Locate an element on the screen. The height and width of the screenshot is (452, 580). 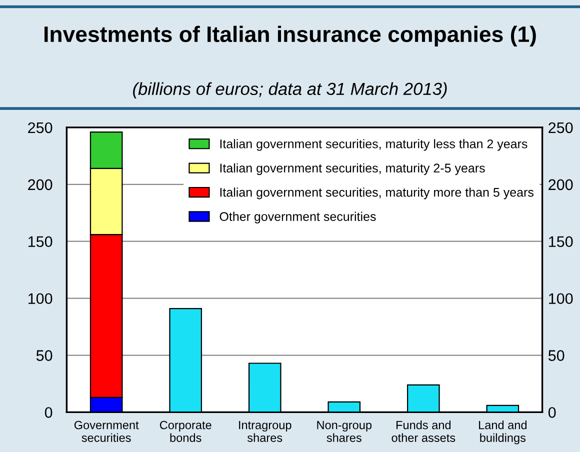
y-tick-label: 250 is located at coordinates (40, 128).